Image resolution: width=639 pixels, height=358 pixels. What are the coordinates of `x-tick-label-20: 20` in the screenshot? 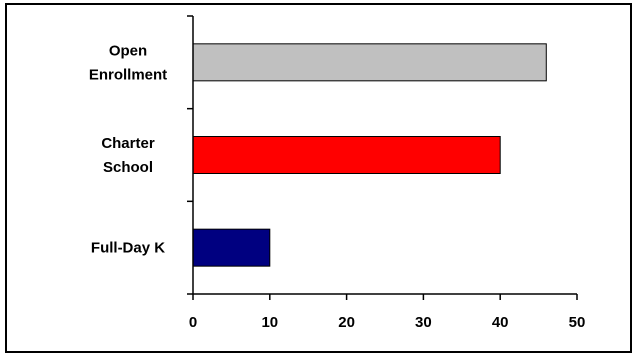 It's located at (346, 322).